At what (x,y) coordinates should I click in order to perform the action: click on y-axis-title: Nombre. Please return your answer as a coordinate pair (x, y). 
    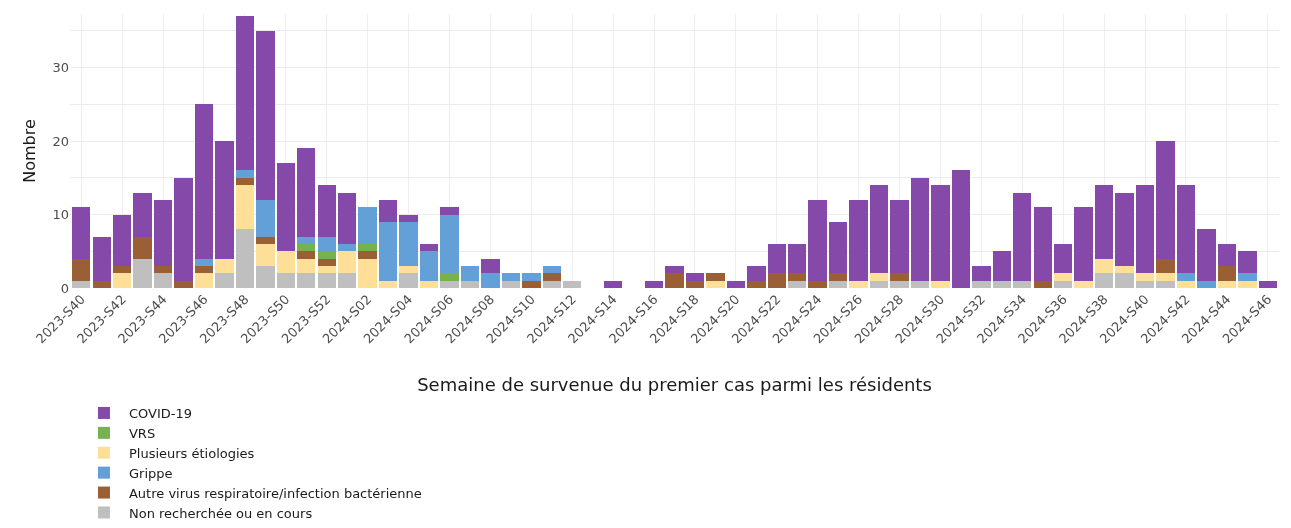
    Looking at the image, I should click on (30, 151).